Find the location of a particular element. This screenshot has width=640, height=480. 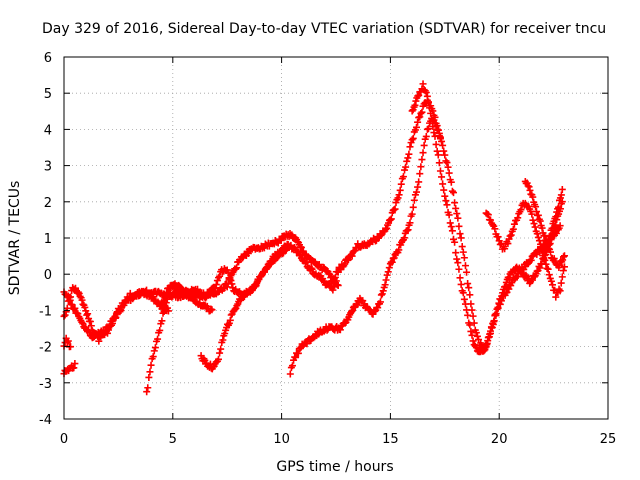

series-sat-f is located at coordinates (267, 306).